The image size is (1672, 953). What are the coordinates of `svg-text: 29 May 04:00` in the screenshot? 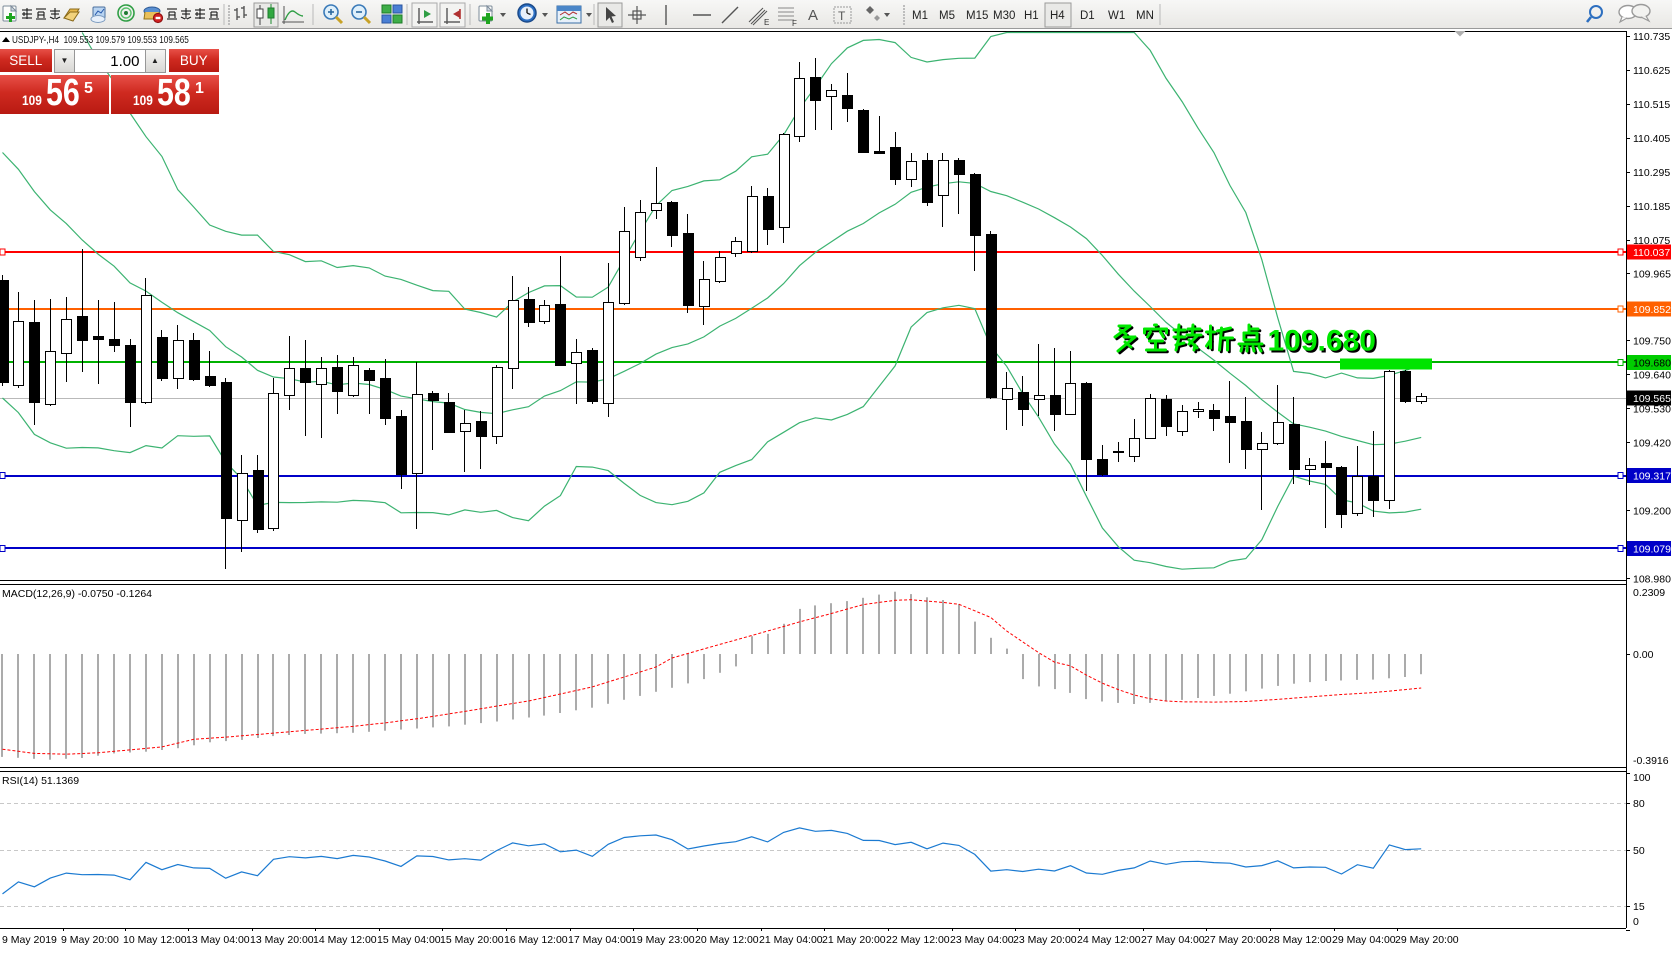 It's located at (1364, 940).